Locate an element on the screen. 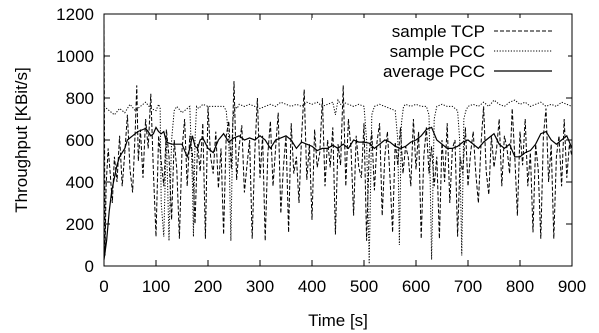 Image resolution: width=599 pixels, height=333 pixels. x-tick-label-700: 700 is located at coordinates (468, 286).